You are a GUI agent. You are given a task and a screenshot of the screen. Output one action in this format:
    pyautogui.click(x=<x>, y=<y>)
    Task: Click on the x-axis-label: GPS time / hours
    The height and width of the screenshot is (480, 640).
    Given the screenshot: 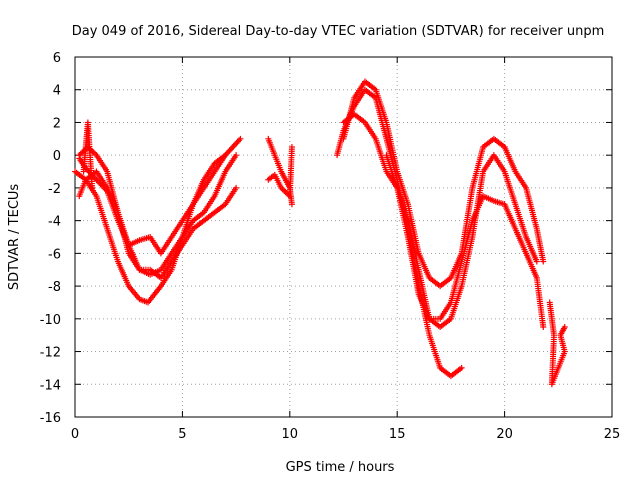 What is the action you would take?
    pyautogui.click(x=340, y=467)
    